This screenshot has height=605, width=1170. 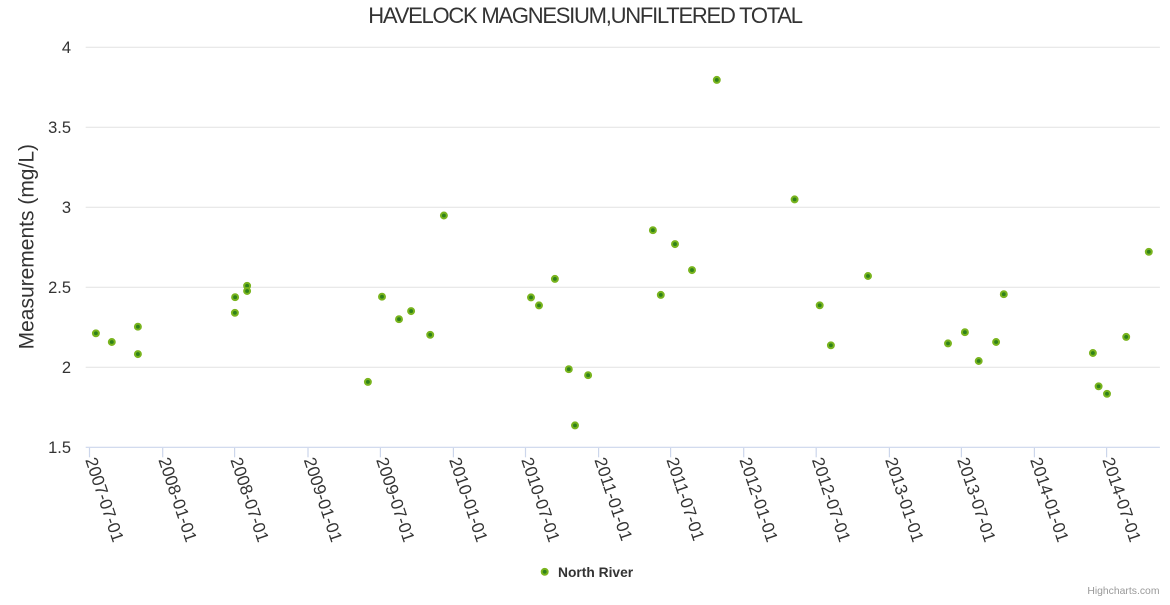 What do you see at coordinates (66, 368) in the screenshot?
I see `svg-text: 2` at bounding box center [66, 368].